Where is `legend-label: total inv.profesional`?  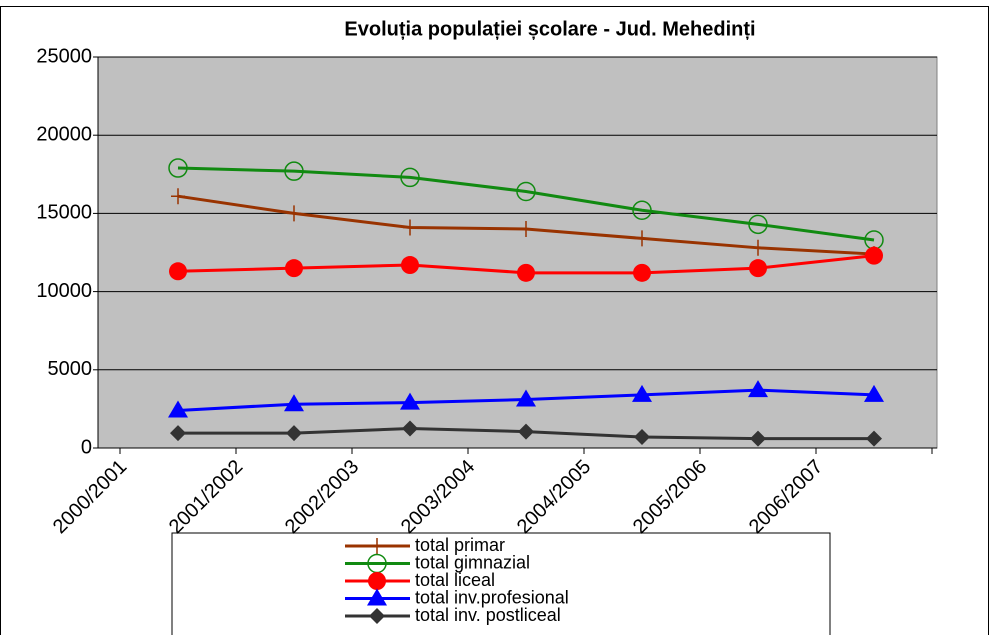 legend-label: total inv.profesional is located at coordinates (492, 597).